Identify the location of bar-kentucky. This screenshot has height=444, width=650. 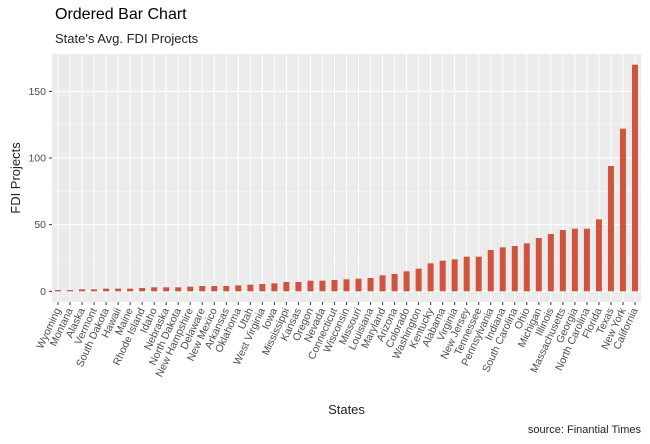
(430, 277).